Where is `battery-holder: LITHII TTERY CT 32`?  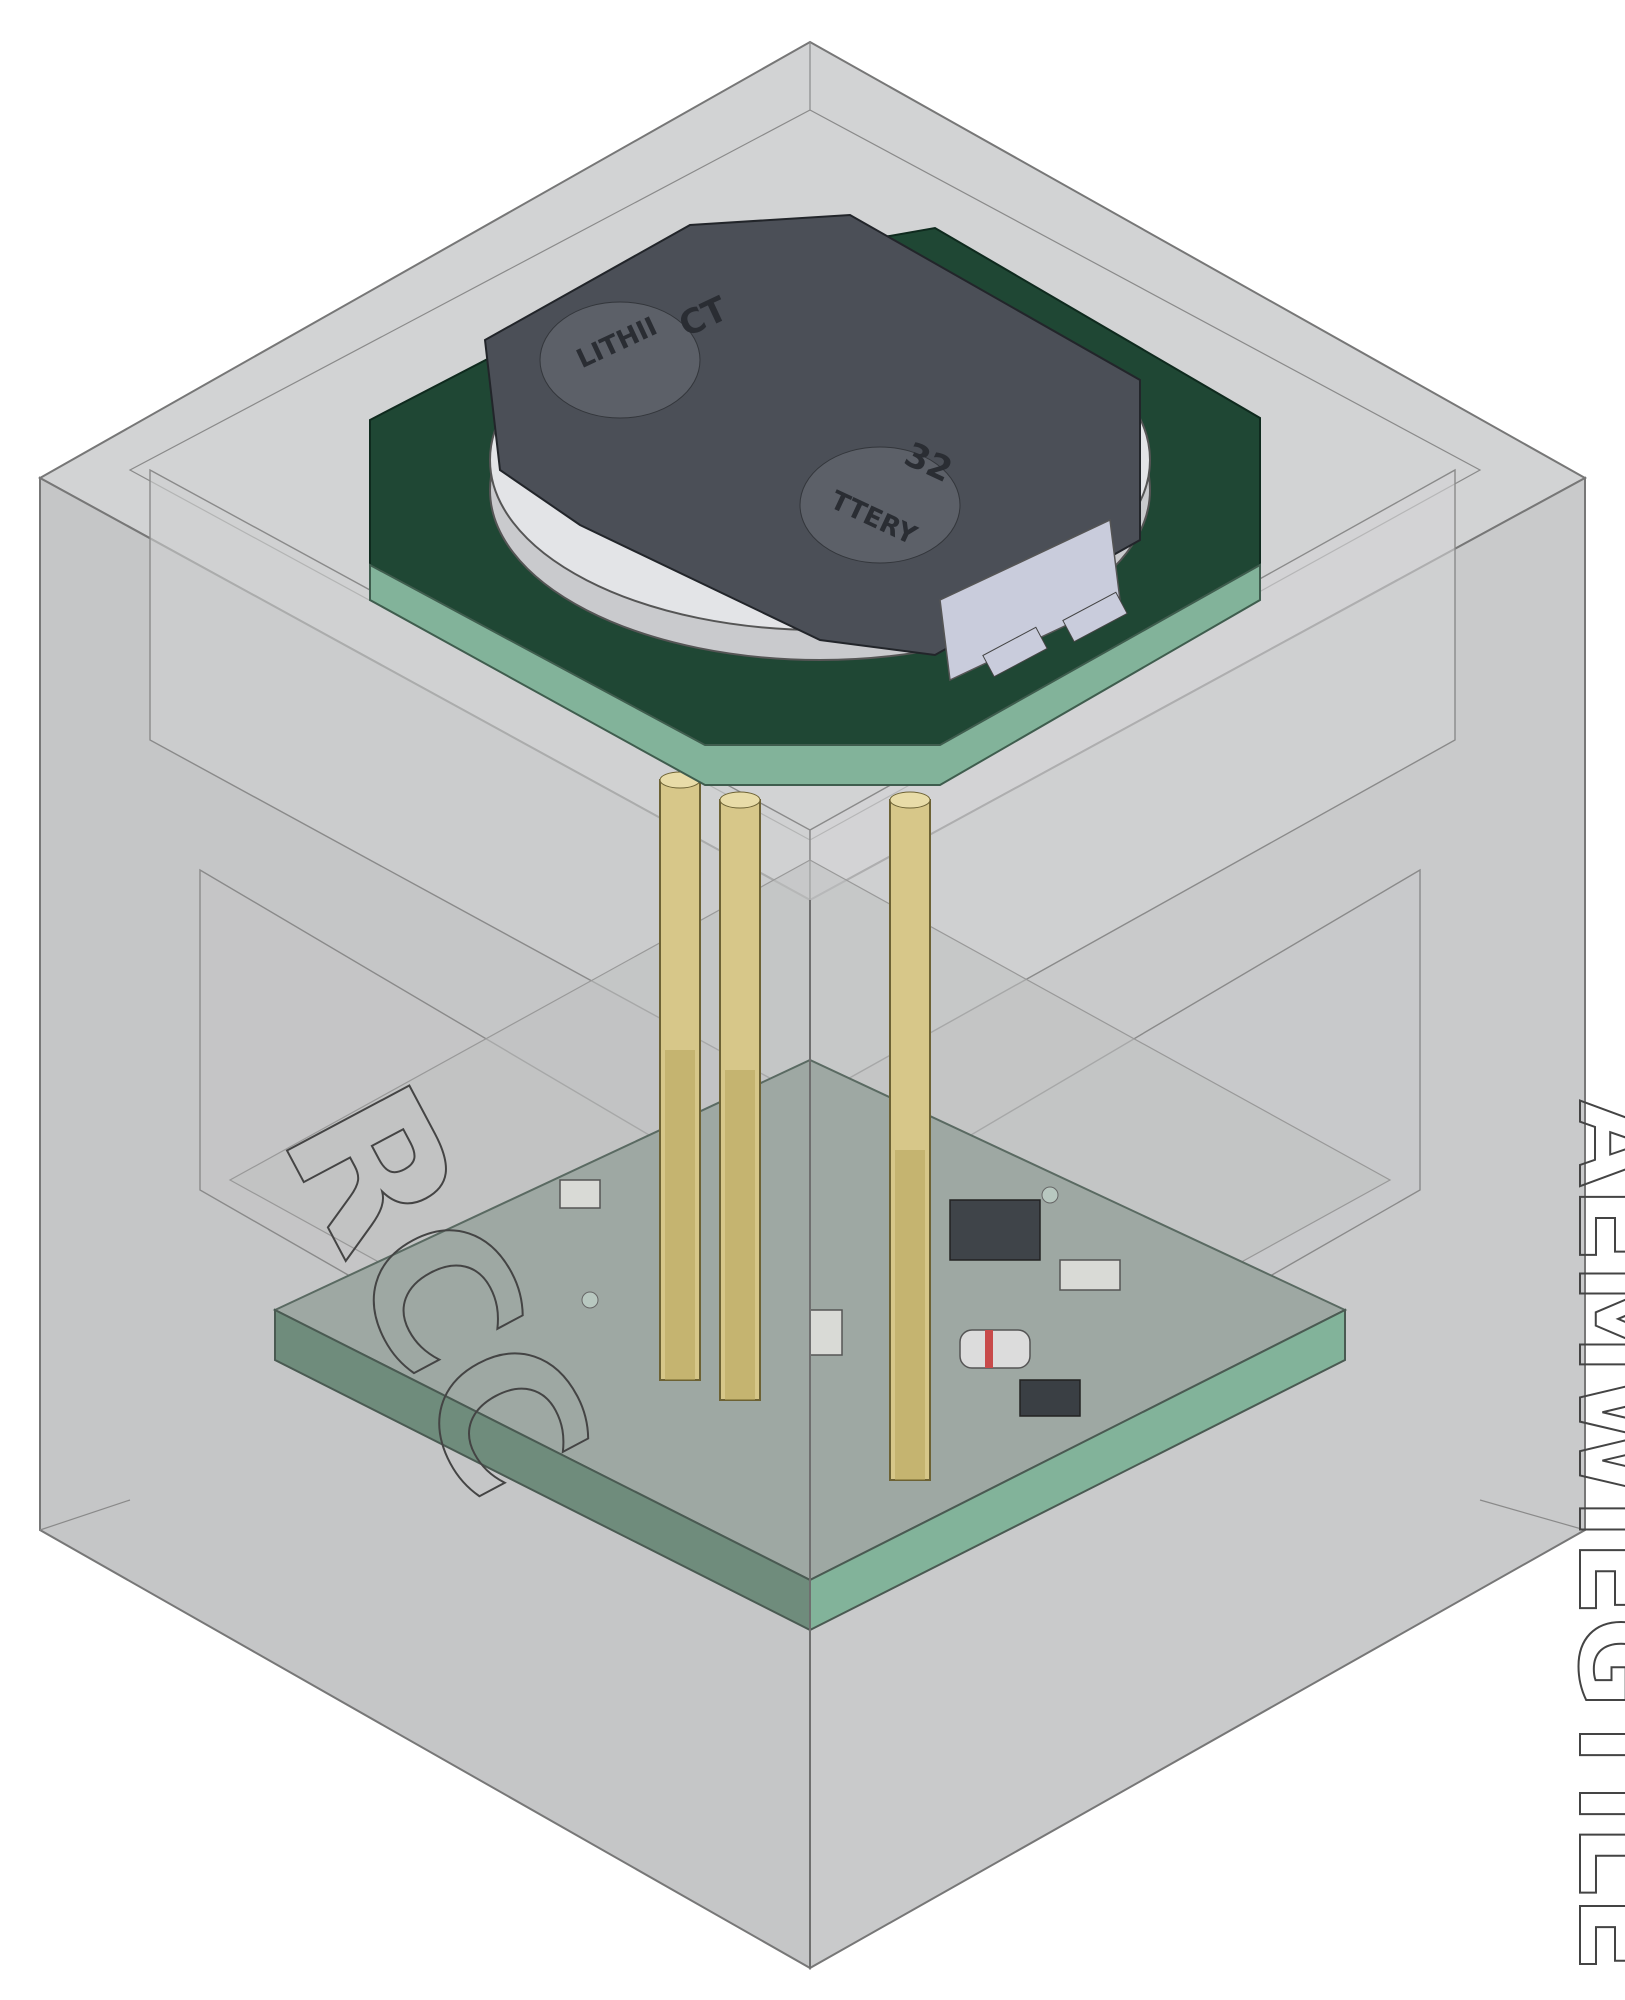 battery-holder: LITHII TTERY CT 32 is located at coordinates (812, 447).